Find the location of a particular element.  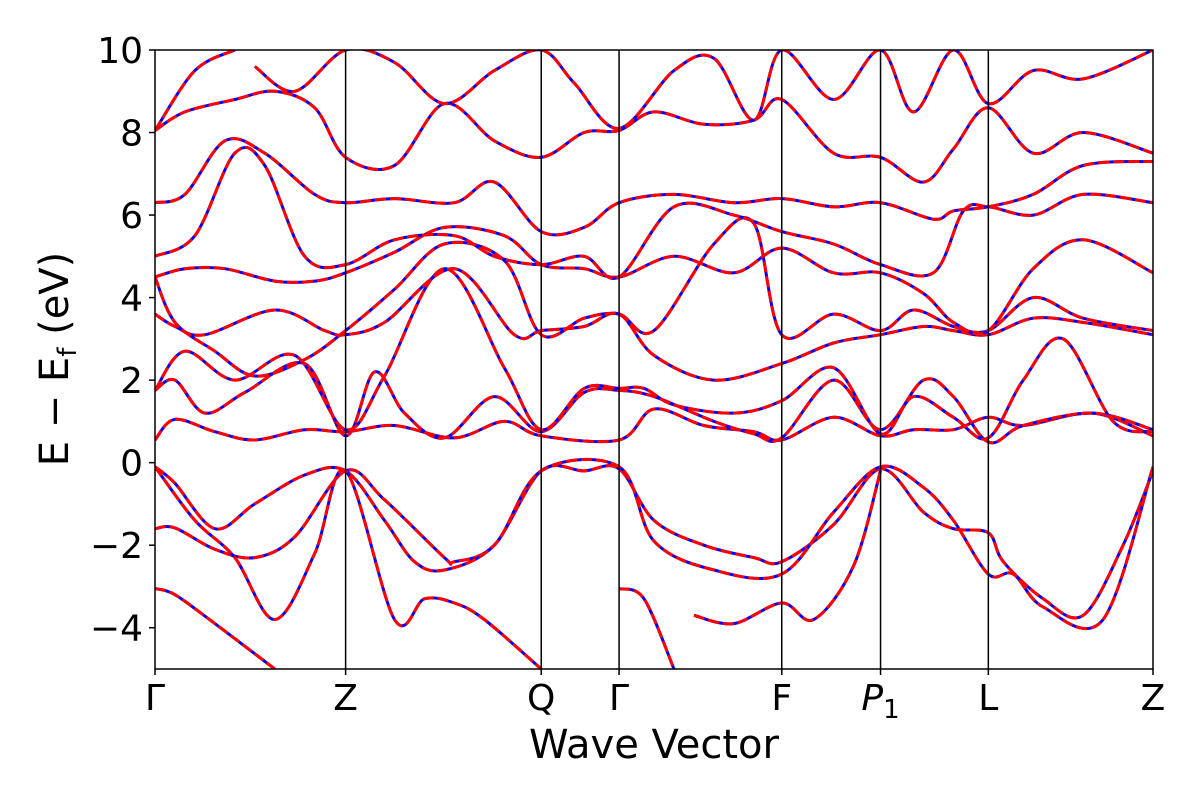

y-axis-title-main: E − E is located at coordinates (55, 412).